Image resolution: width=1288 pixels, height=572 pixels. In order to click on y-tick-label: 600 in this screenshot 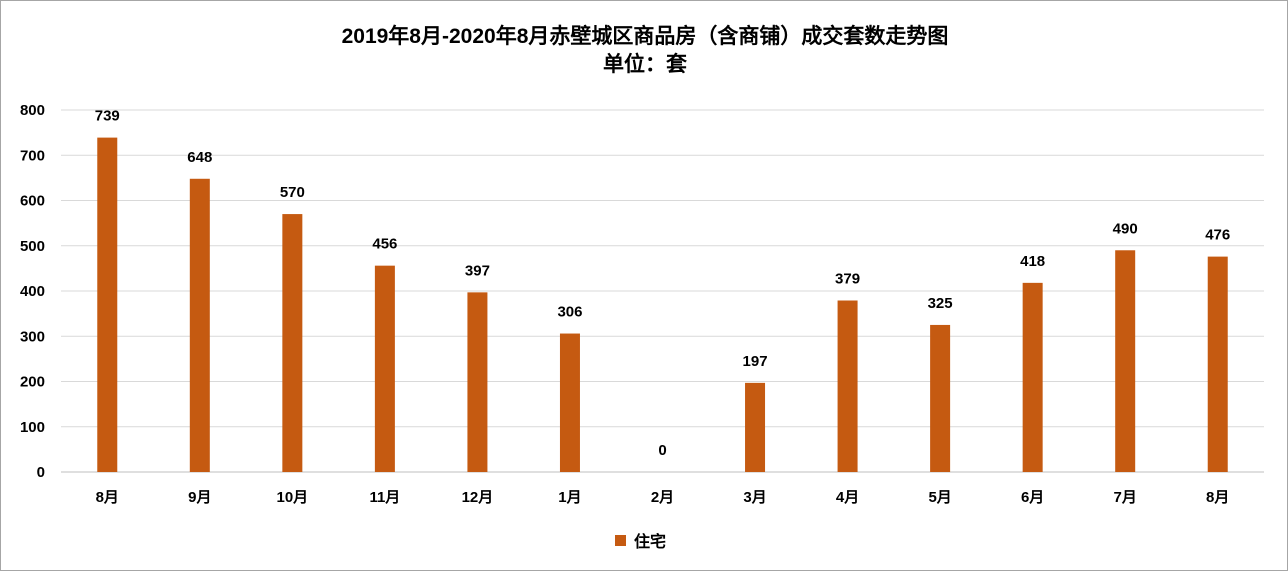, I will do `click(32, 201)`.